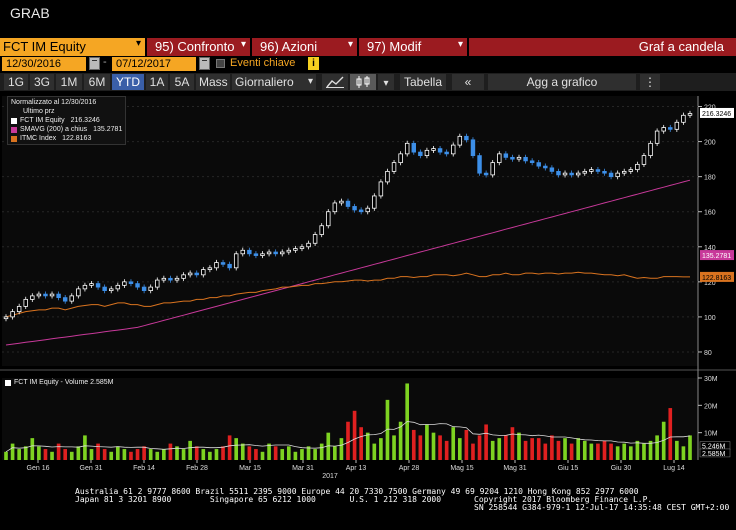  I want to click on chart-type-dropdown: ▾, so click(386, 82).